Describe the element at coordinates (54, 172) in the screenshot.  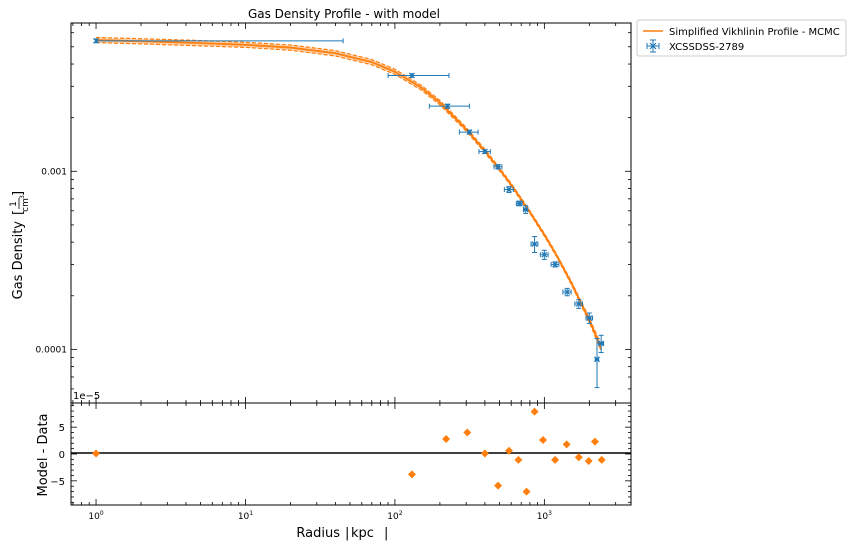
I see `y-tick-label: 0.001` at that location.